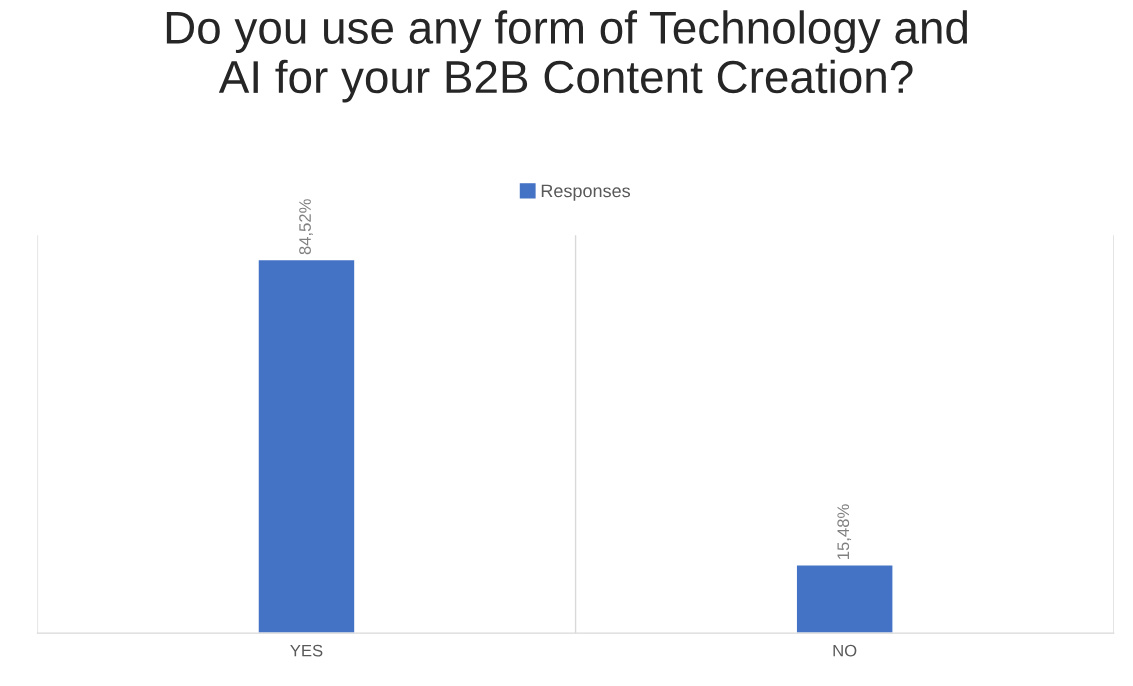 Image resolution: width=1133 pixels, height=686 pixels. What do you see at coordinates (844, 531) in the screenshot?
I see `data-label: 15,48%` at bounding box center [844, 531].